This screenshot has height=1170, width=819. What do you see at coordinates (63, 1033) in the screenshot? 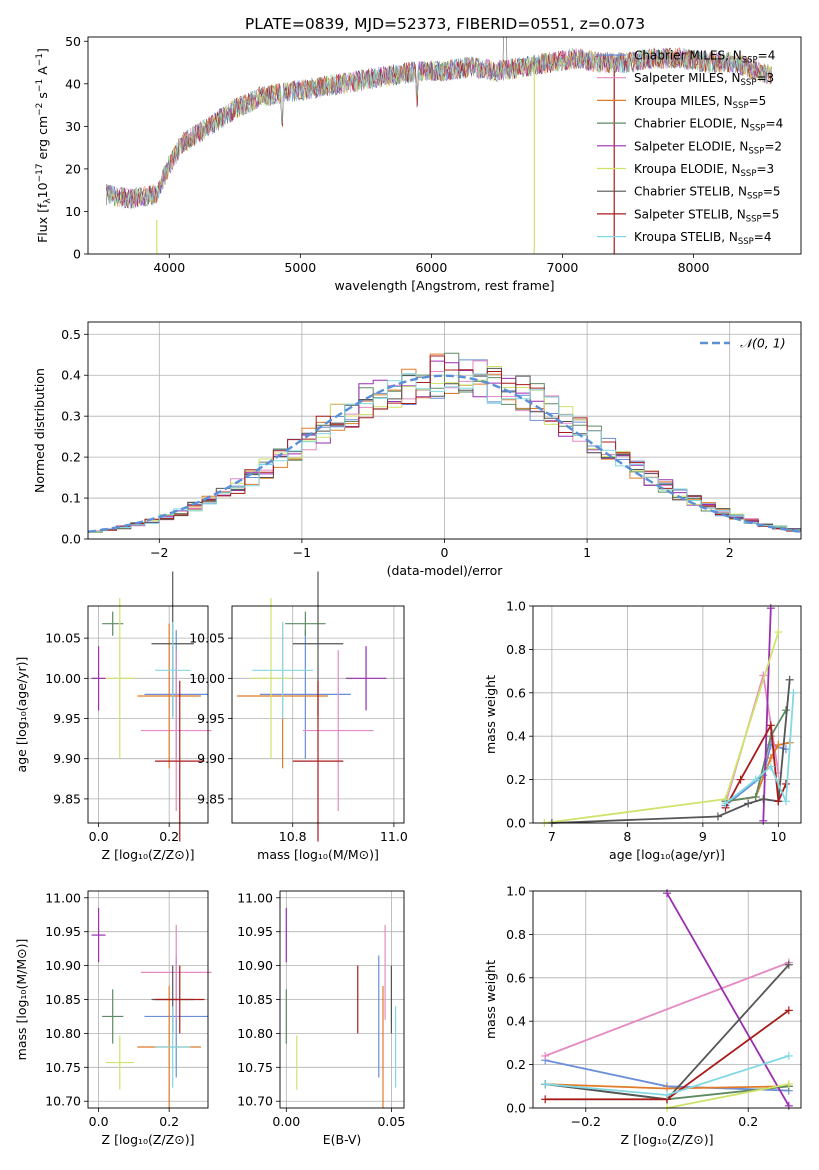
I see `y-tick-label: 10.80` at bounding box center [63, 1033].